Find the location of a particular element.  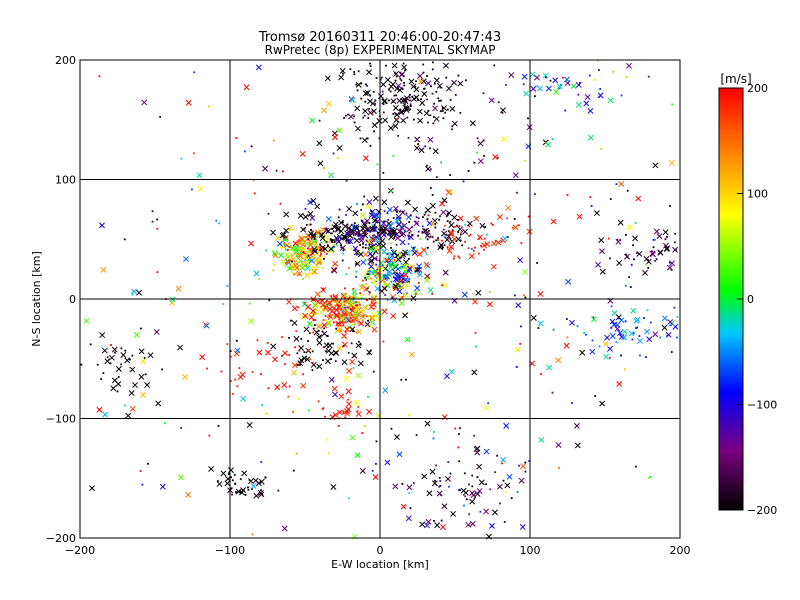

colorbar-tick-label: 200 is located at coordinates (757, 88).